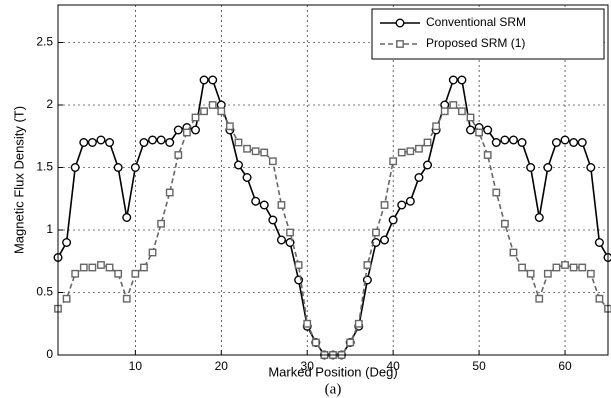  I want to click on x-tick-label: 50, so click(479, 366).